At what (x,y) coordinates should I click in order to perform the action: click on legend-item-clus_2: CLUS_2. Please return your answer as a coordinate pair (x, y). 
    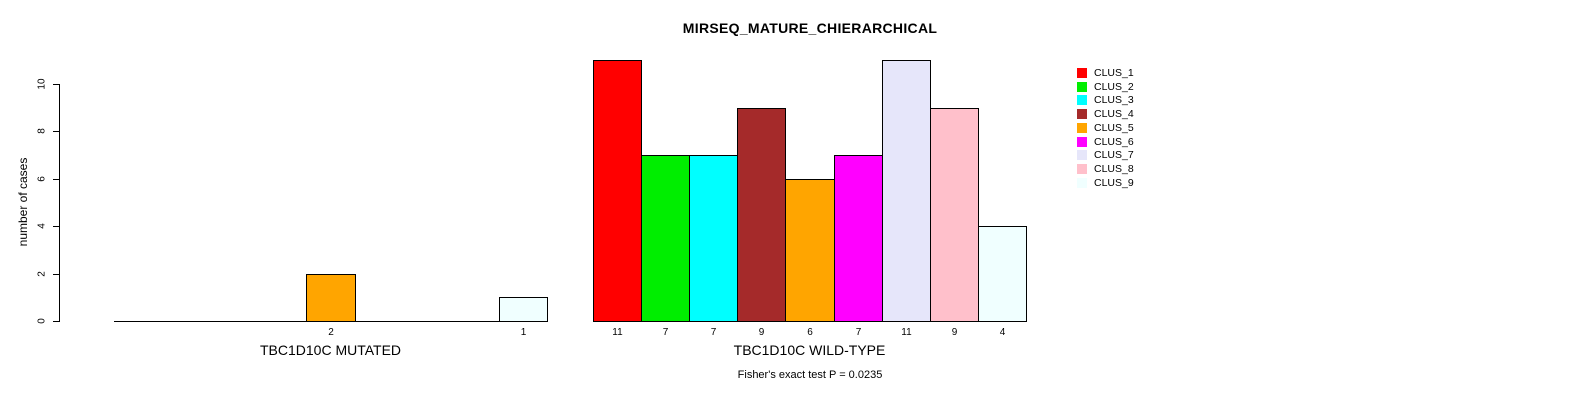
    Looking at the image, I should click on (1105, 87).